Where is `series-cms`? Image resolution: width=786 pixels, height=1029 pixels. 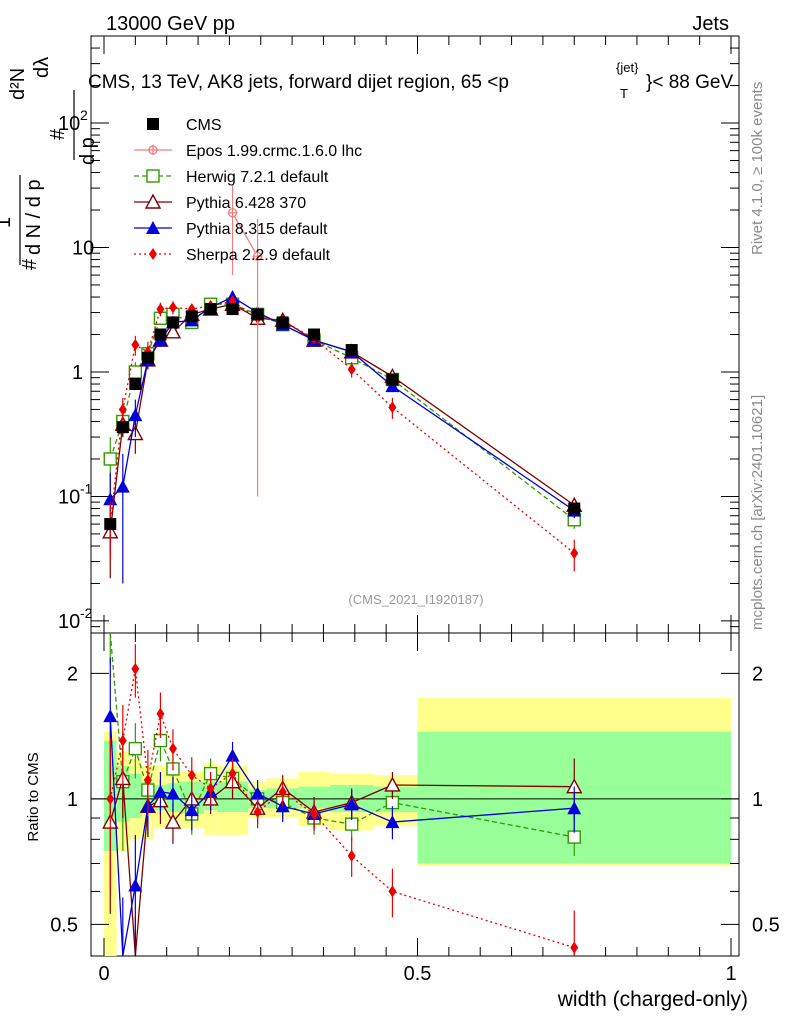 series-cms is located at coordinates (342, 417).